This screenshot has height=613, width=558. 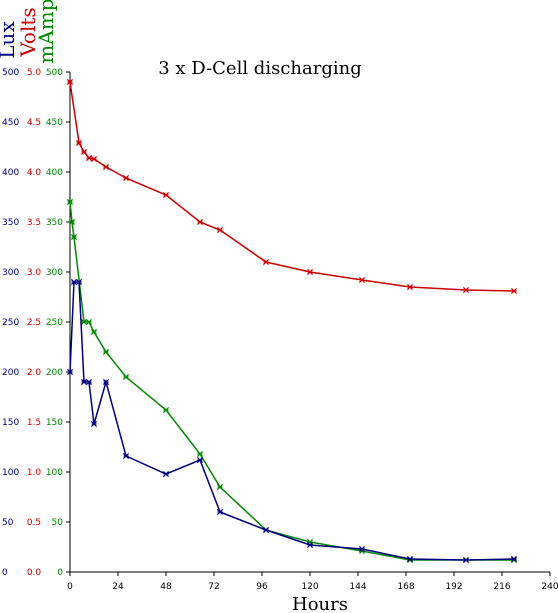 I want to click on y-tick-label-mamps: 500, so click(x=54, y=73).